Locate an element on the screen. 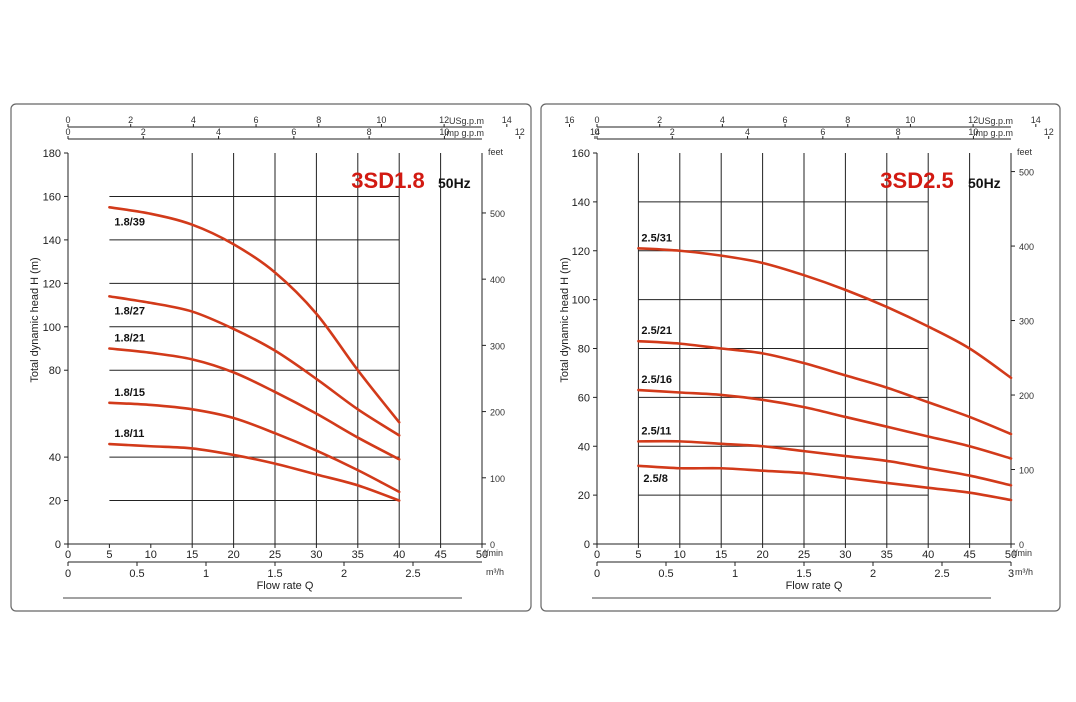 The height and width of the screenshot is (702, 1076). imp-tick-label: 2 is located at coordinates (672, 132).